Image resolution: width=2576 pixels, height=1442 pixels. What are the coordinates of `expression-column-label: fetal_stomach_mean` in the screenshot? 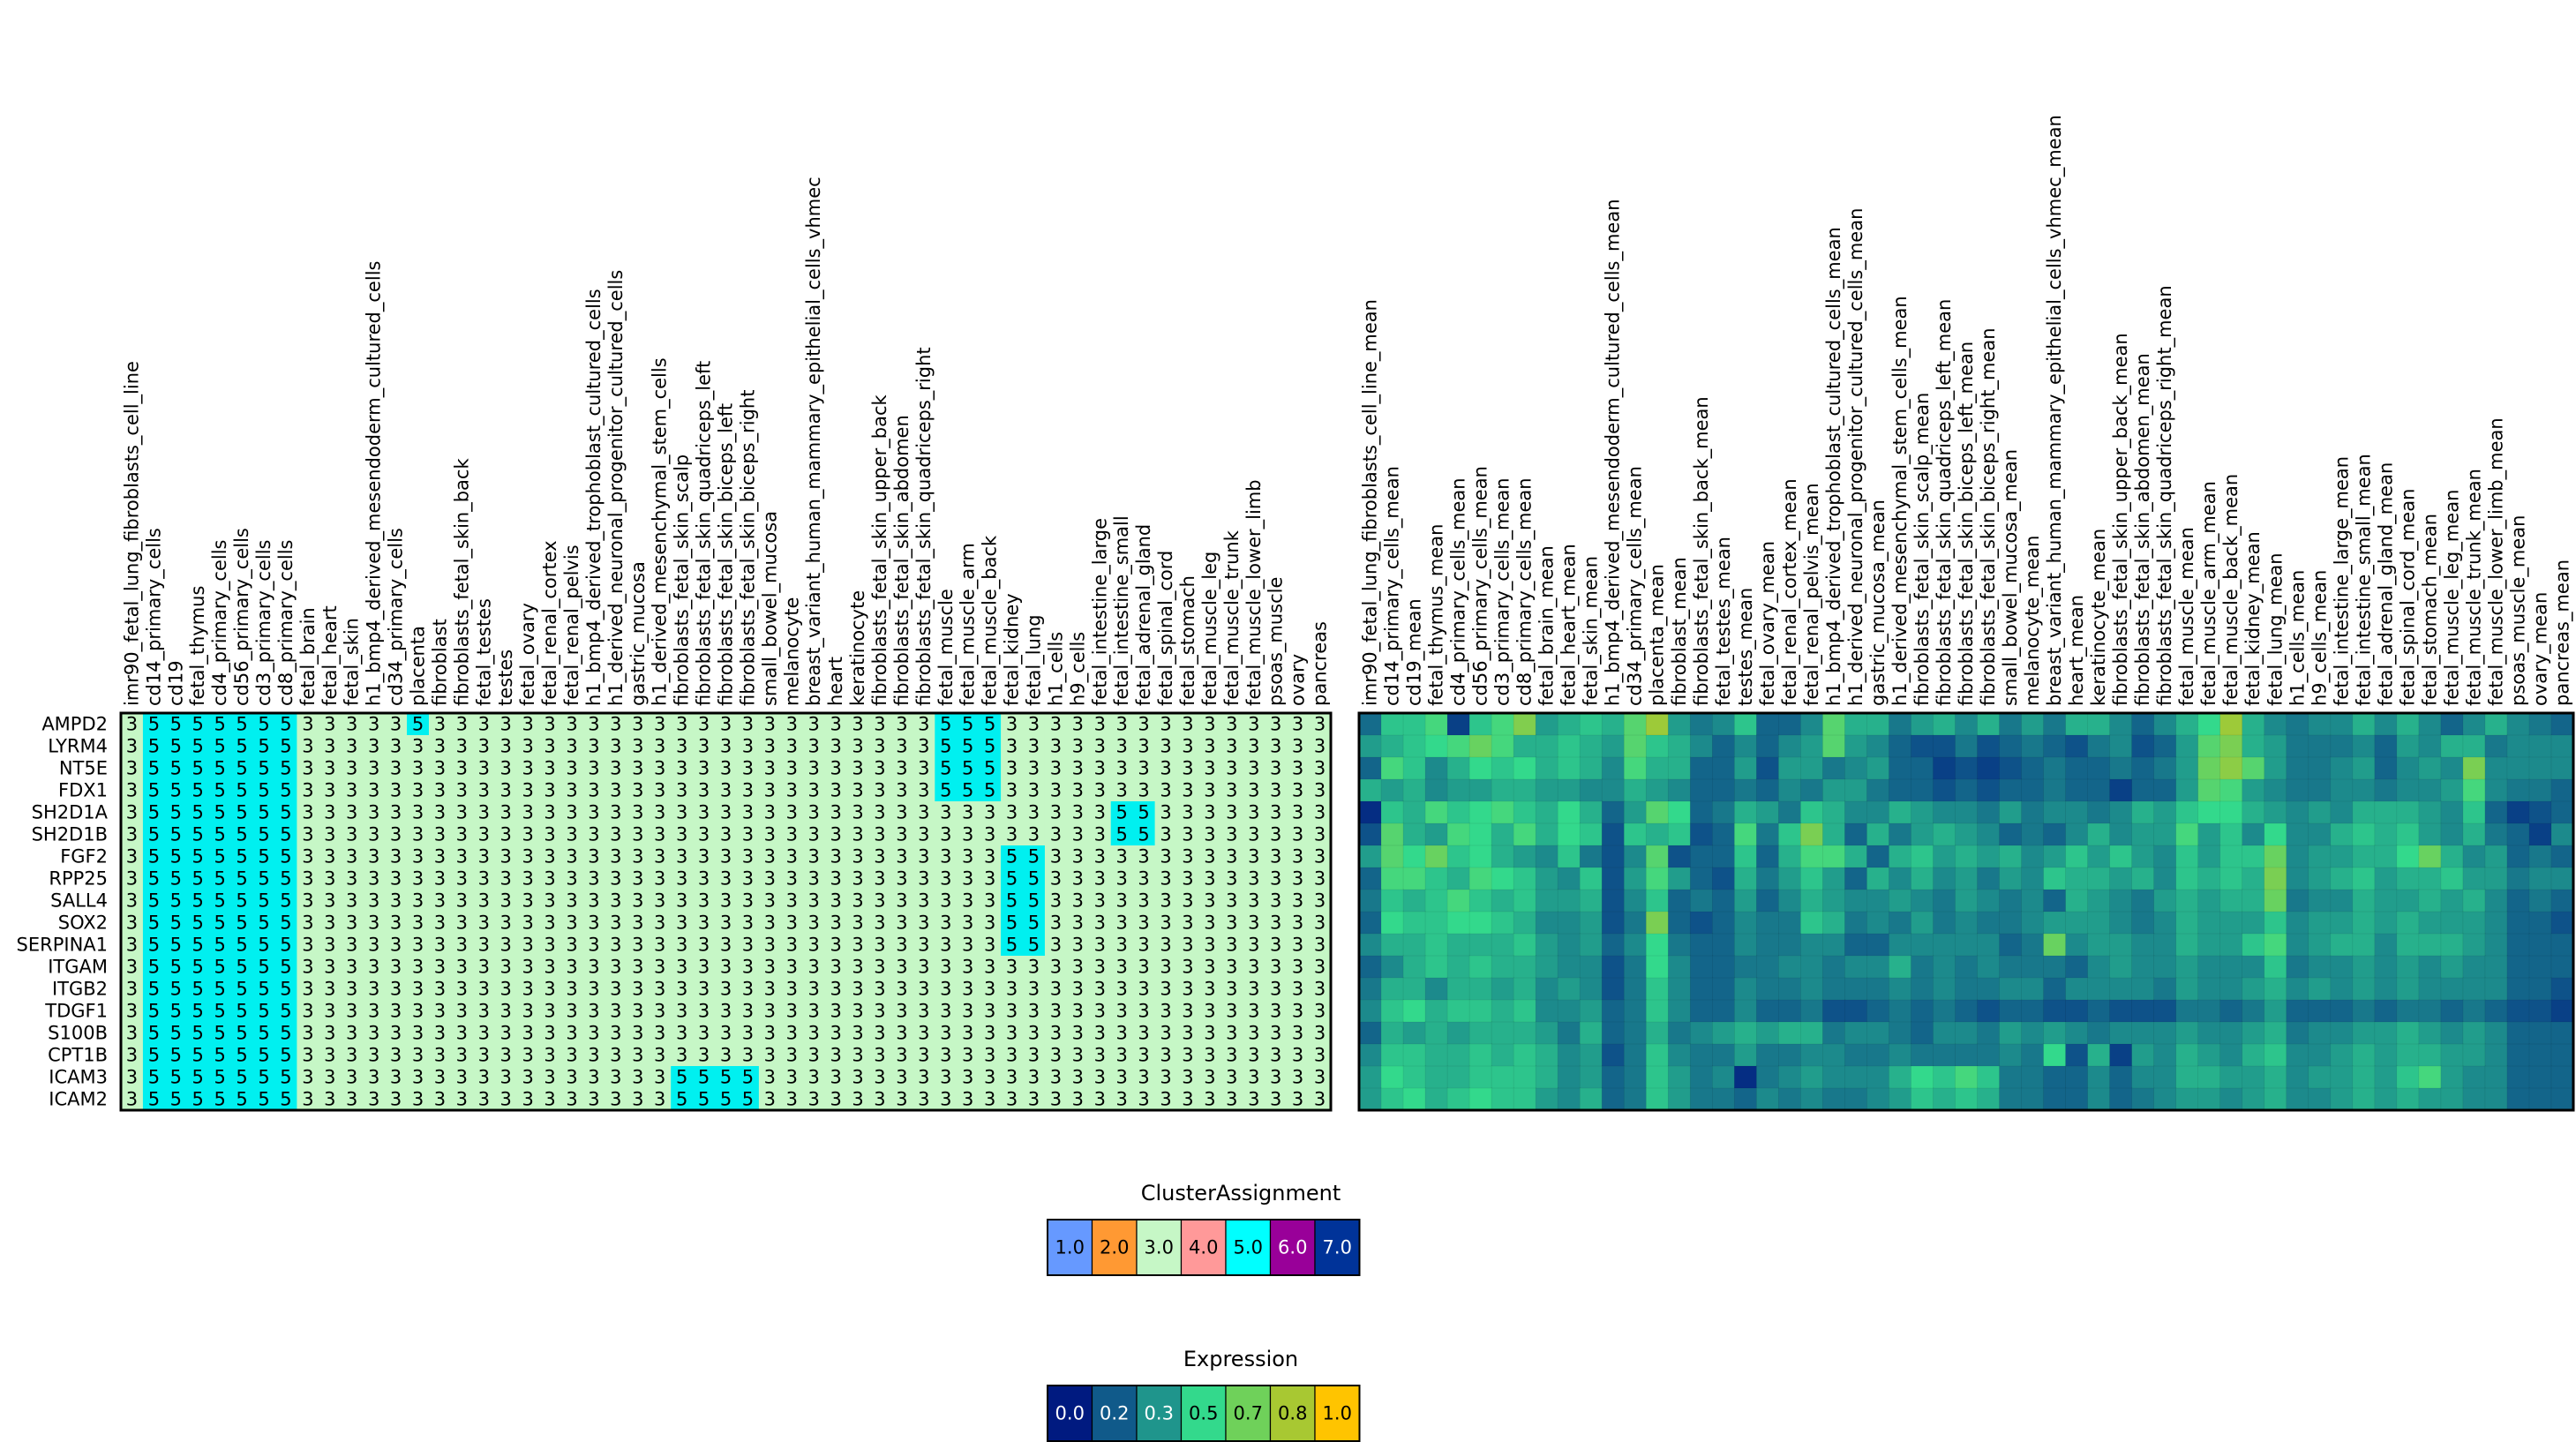 It's located at (2430, 610).